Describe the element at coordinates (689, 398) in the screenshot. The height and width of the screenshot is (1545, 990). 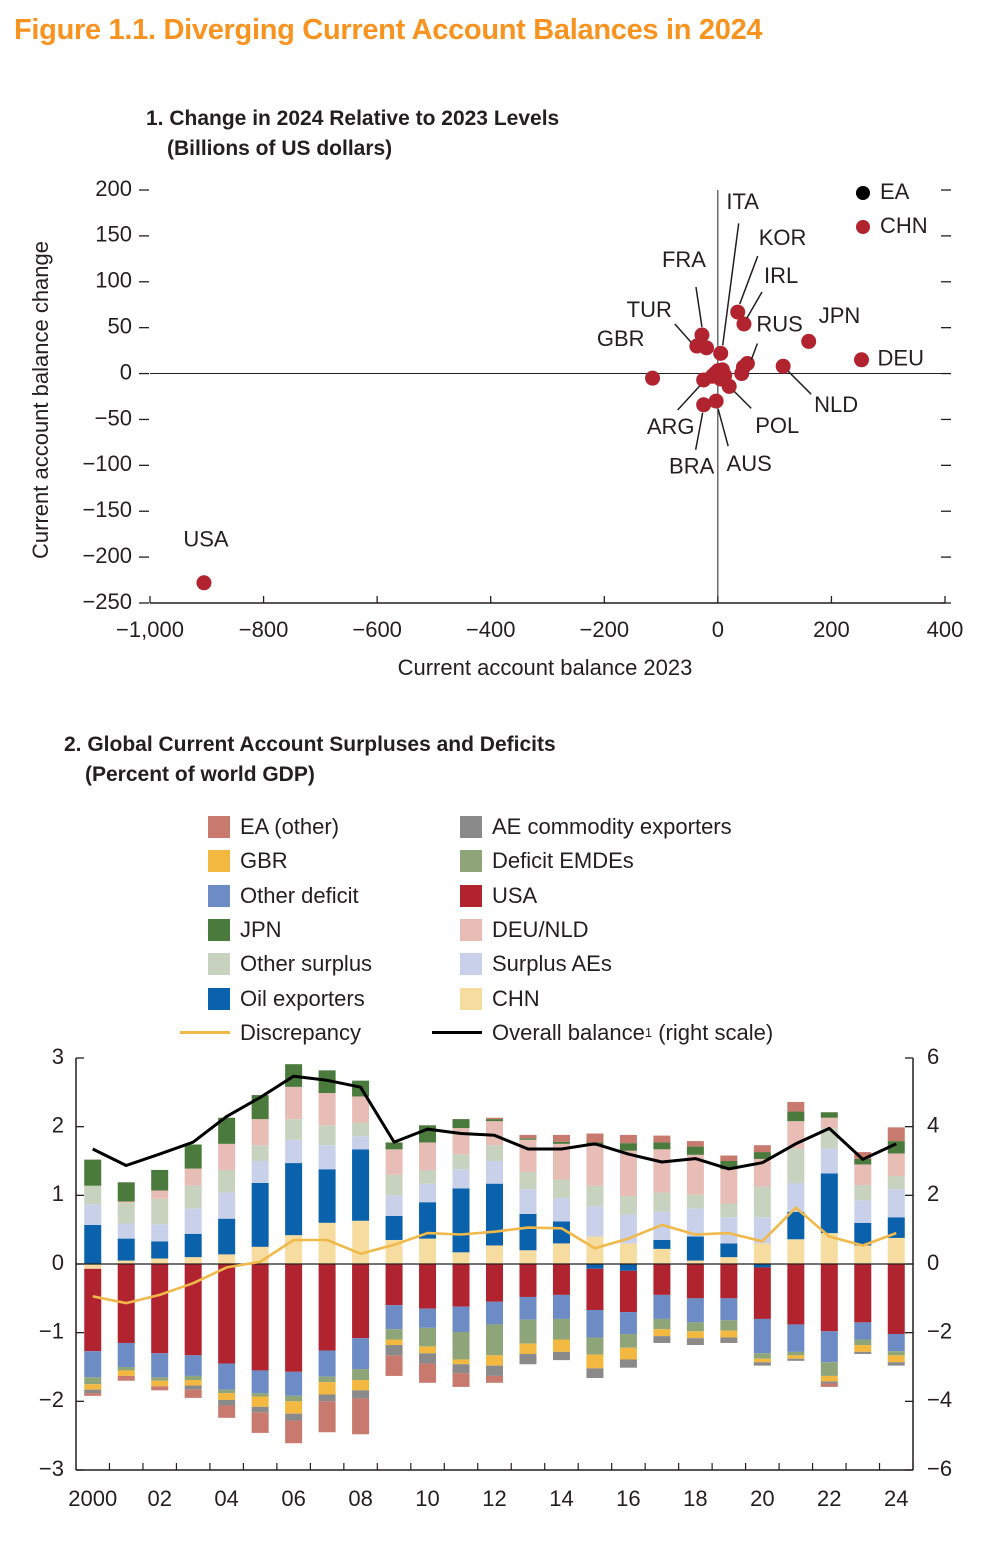
I see `leader-line-arg` at that location.